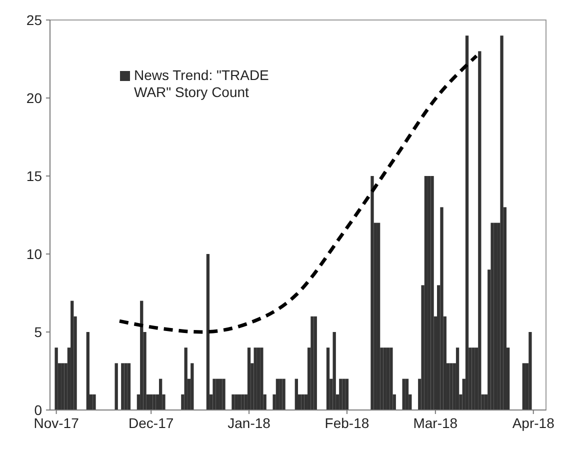 The height and width of the screenshot is (450, 566). I want to click on y-tick-label: 20, so click(34, 98).